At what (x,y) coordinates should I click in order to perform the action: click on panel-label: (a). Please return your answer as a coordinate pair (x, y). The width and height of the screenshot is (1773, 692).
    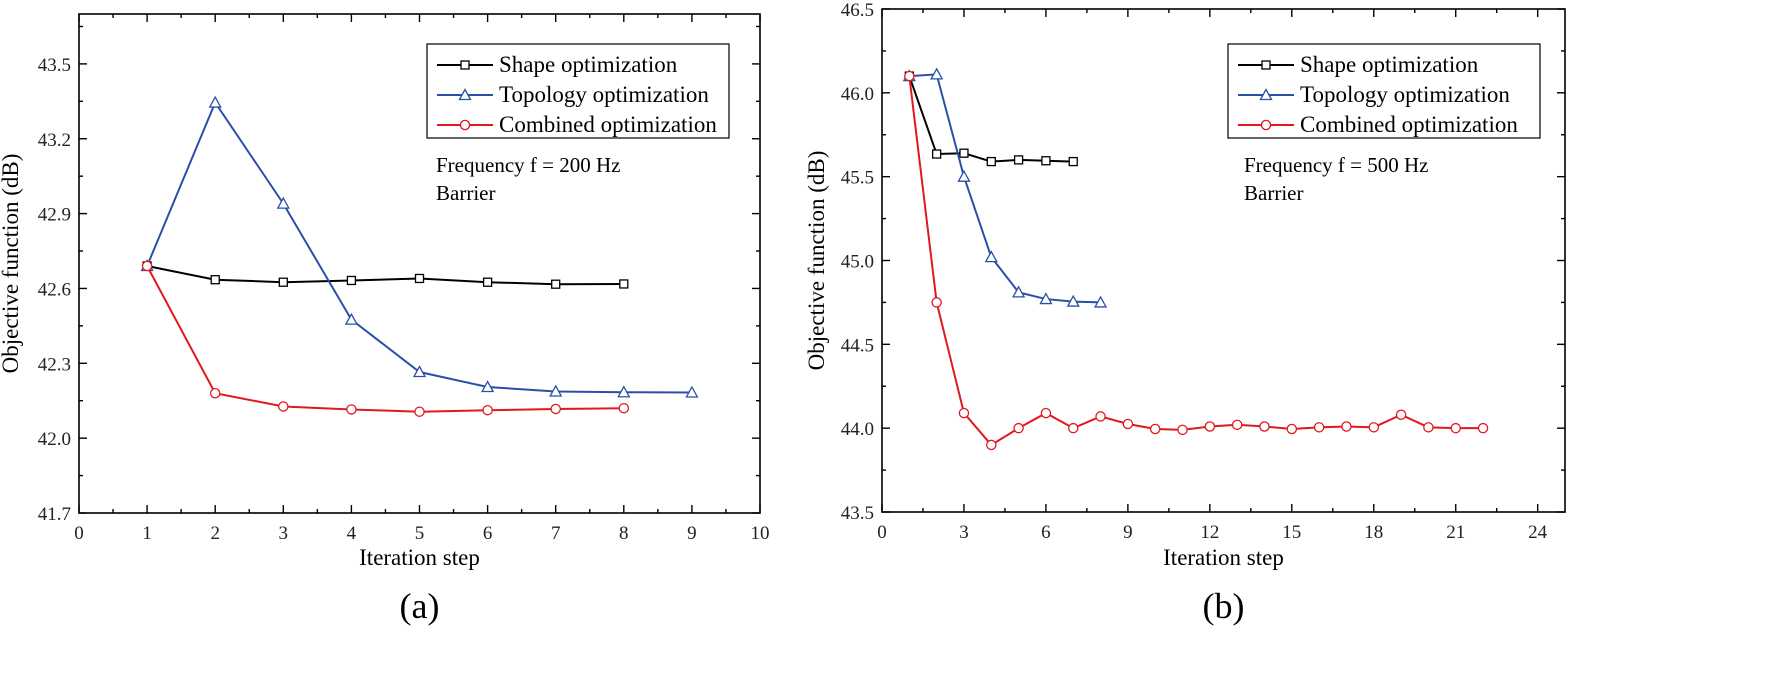
    Looking at the image, I should click on (420, 606).